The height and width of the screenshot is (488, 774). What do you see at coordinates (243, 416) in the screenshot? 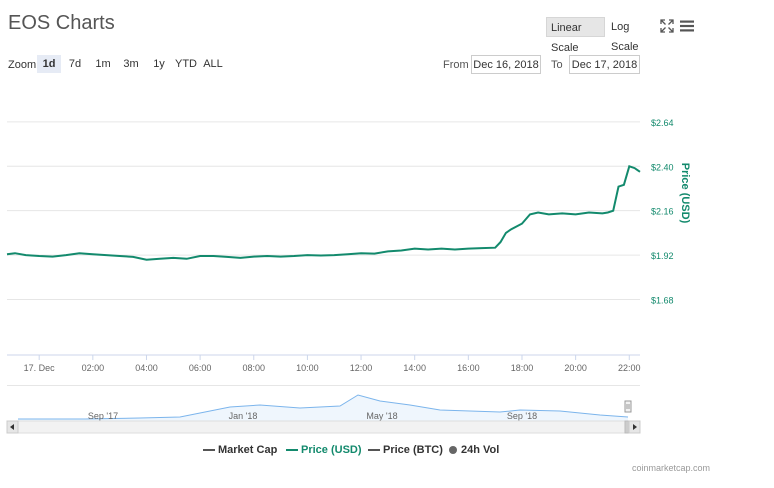
I see `navigator-tick: Jan '18` at bounding box center [243, 416].